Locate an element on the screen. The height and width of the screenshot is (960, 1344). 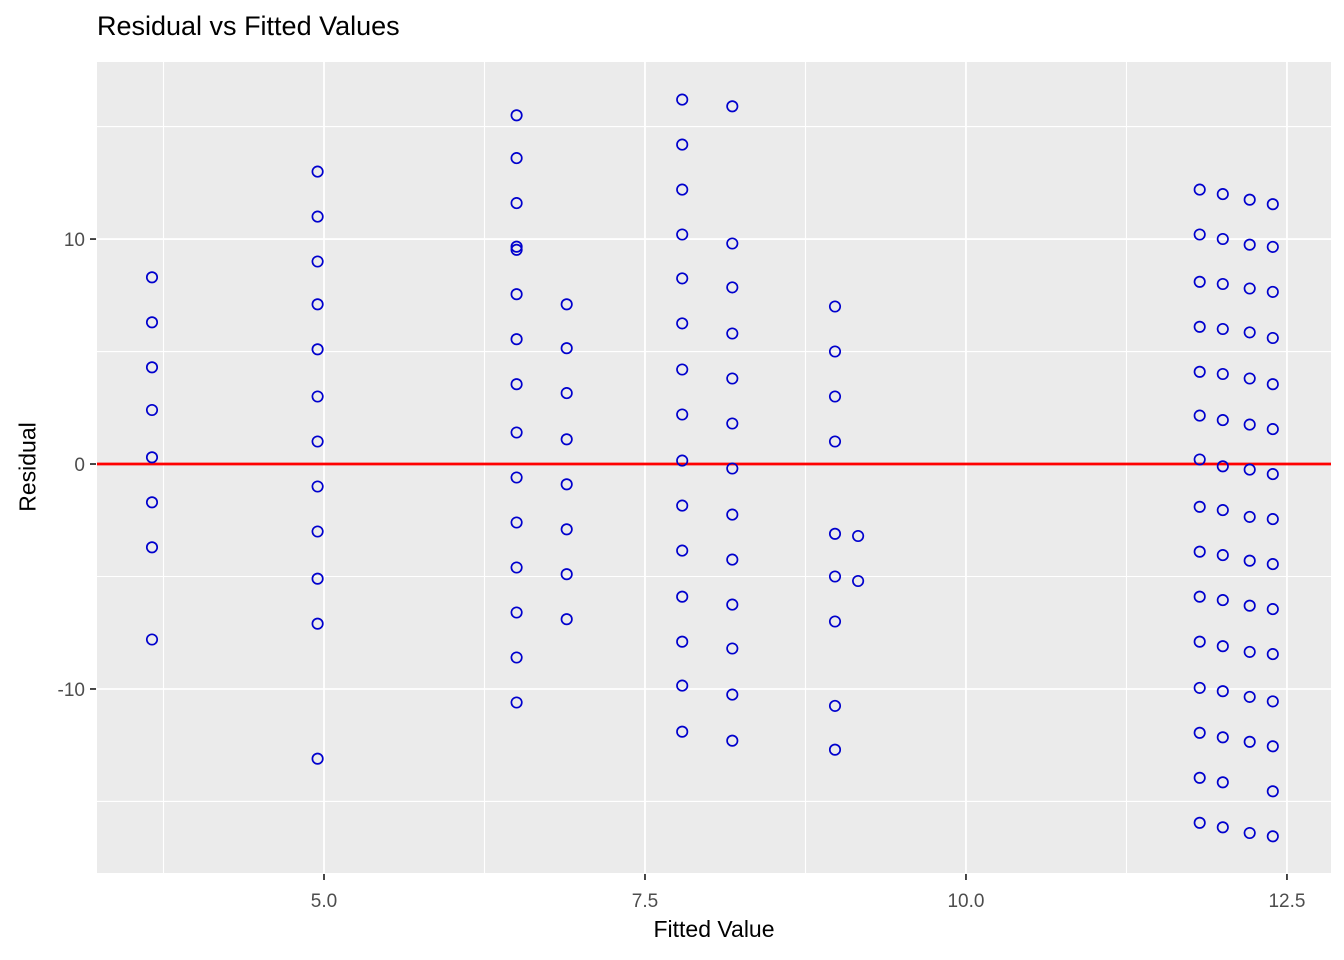
x-axis-title: Fitted Value is located at coordinates (714, 929).